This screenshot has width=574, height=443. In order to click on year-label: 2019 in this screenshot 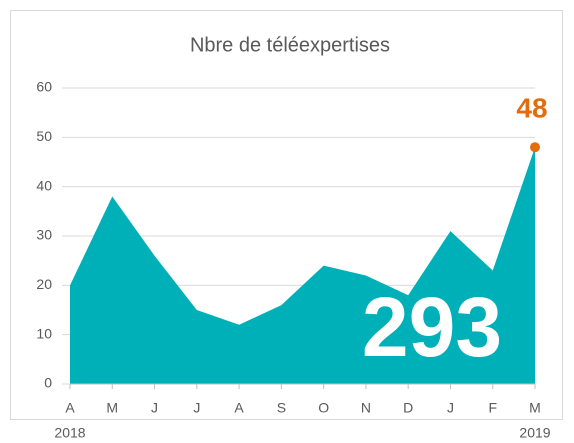, I will do `click(534, 433)`.